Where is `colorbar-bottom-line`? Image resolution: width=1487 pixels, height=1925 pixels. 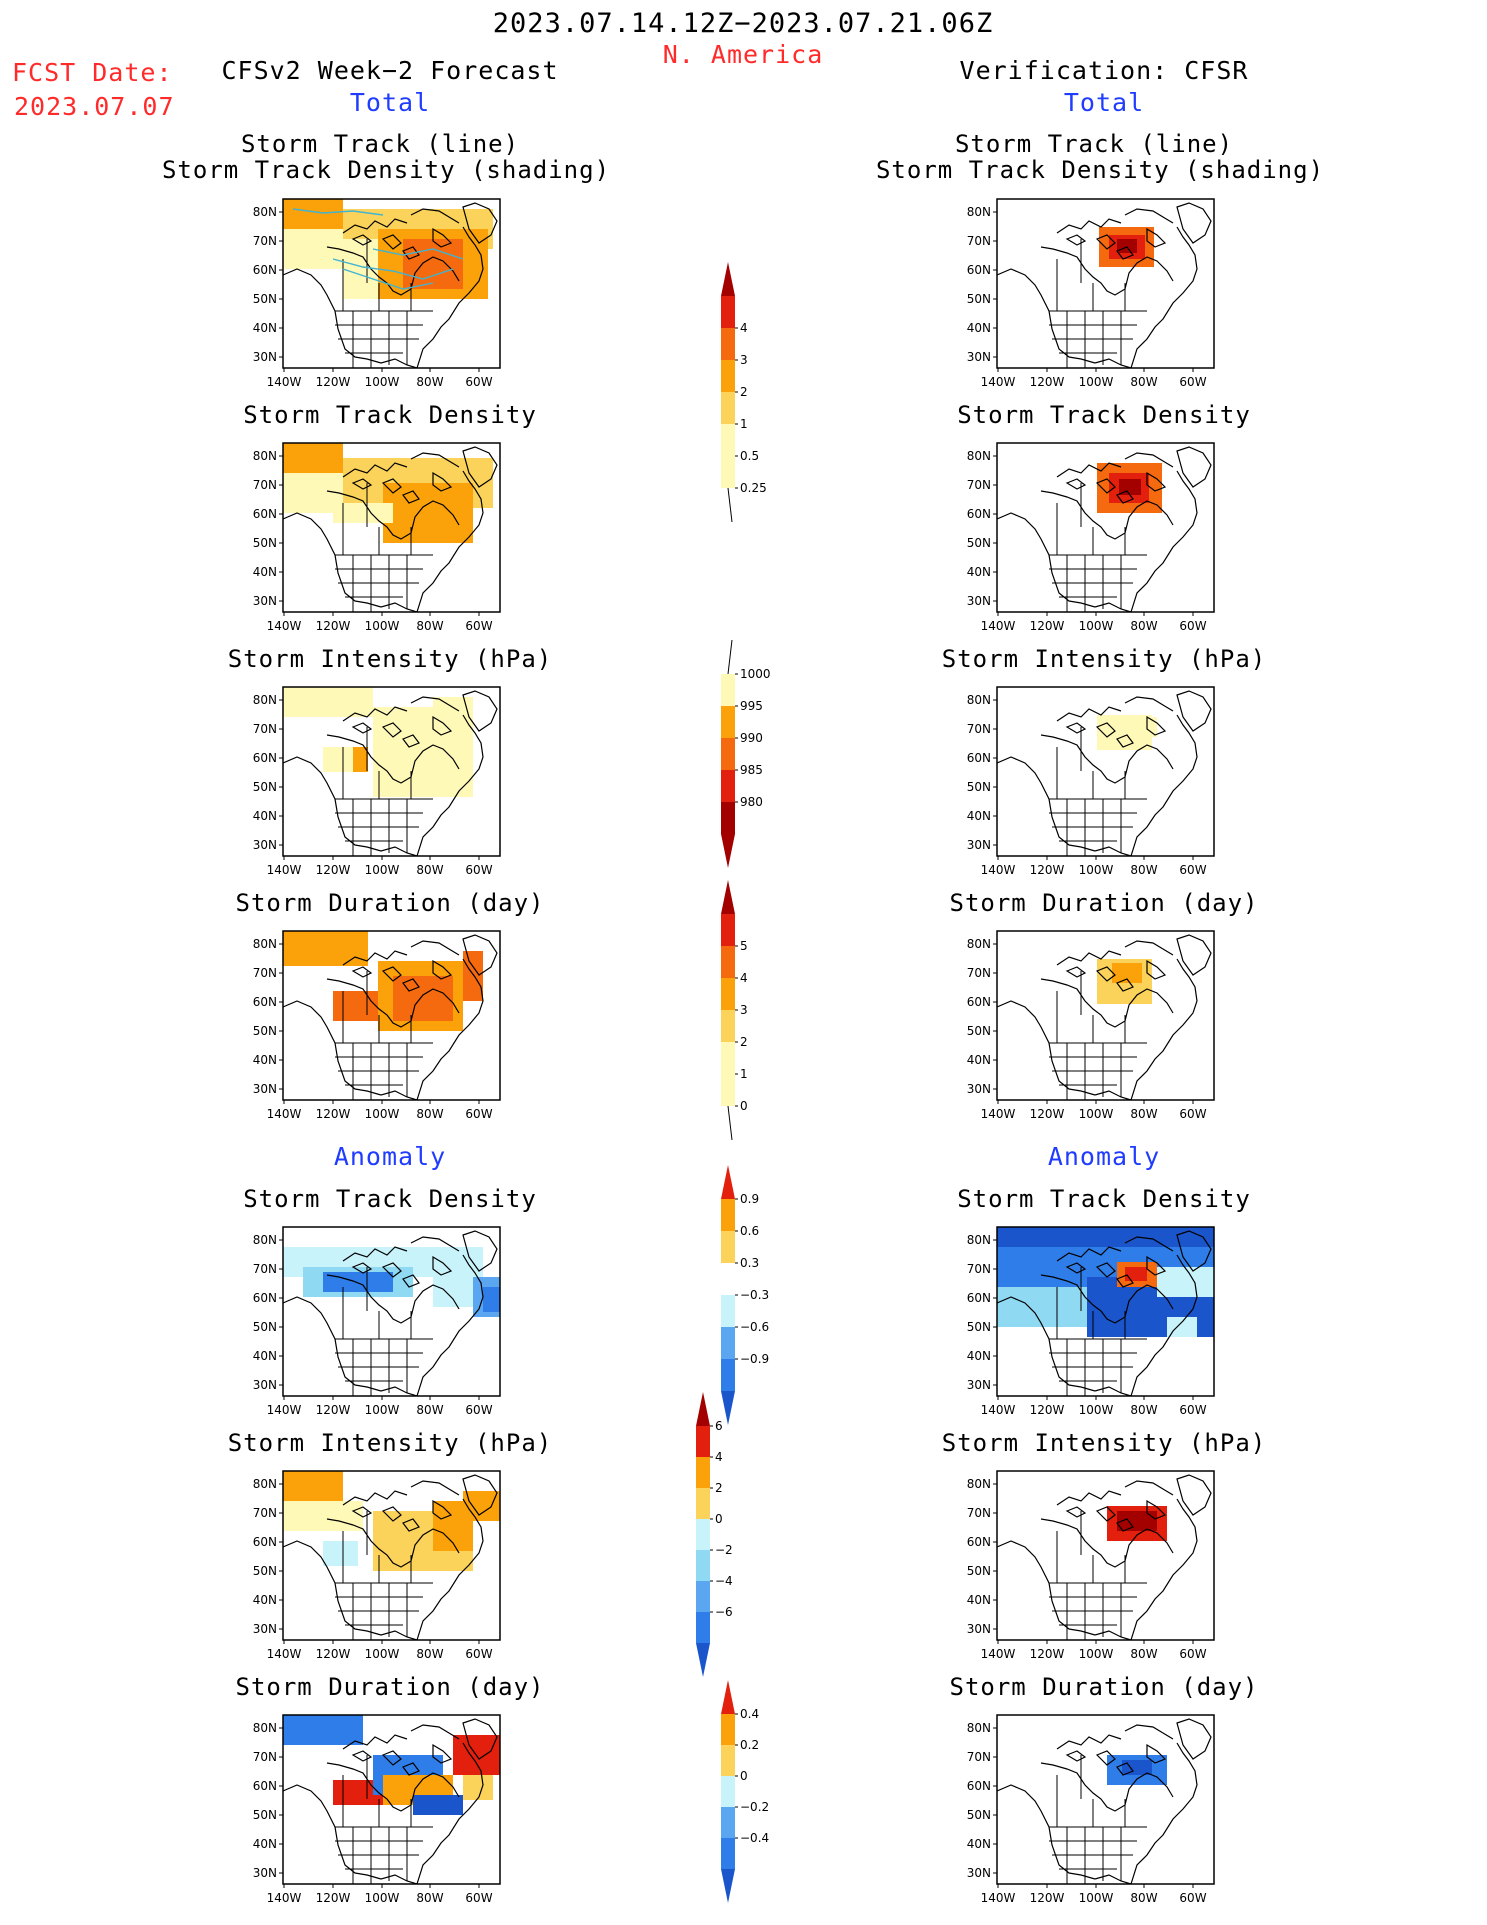 colorbar-bottom-line is located at coordinates (730, 1123).